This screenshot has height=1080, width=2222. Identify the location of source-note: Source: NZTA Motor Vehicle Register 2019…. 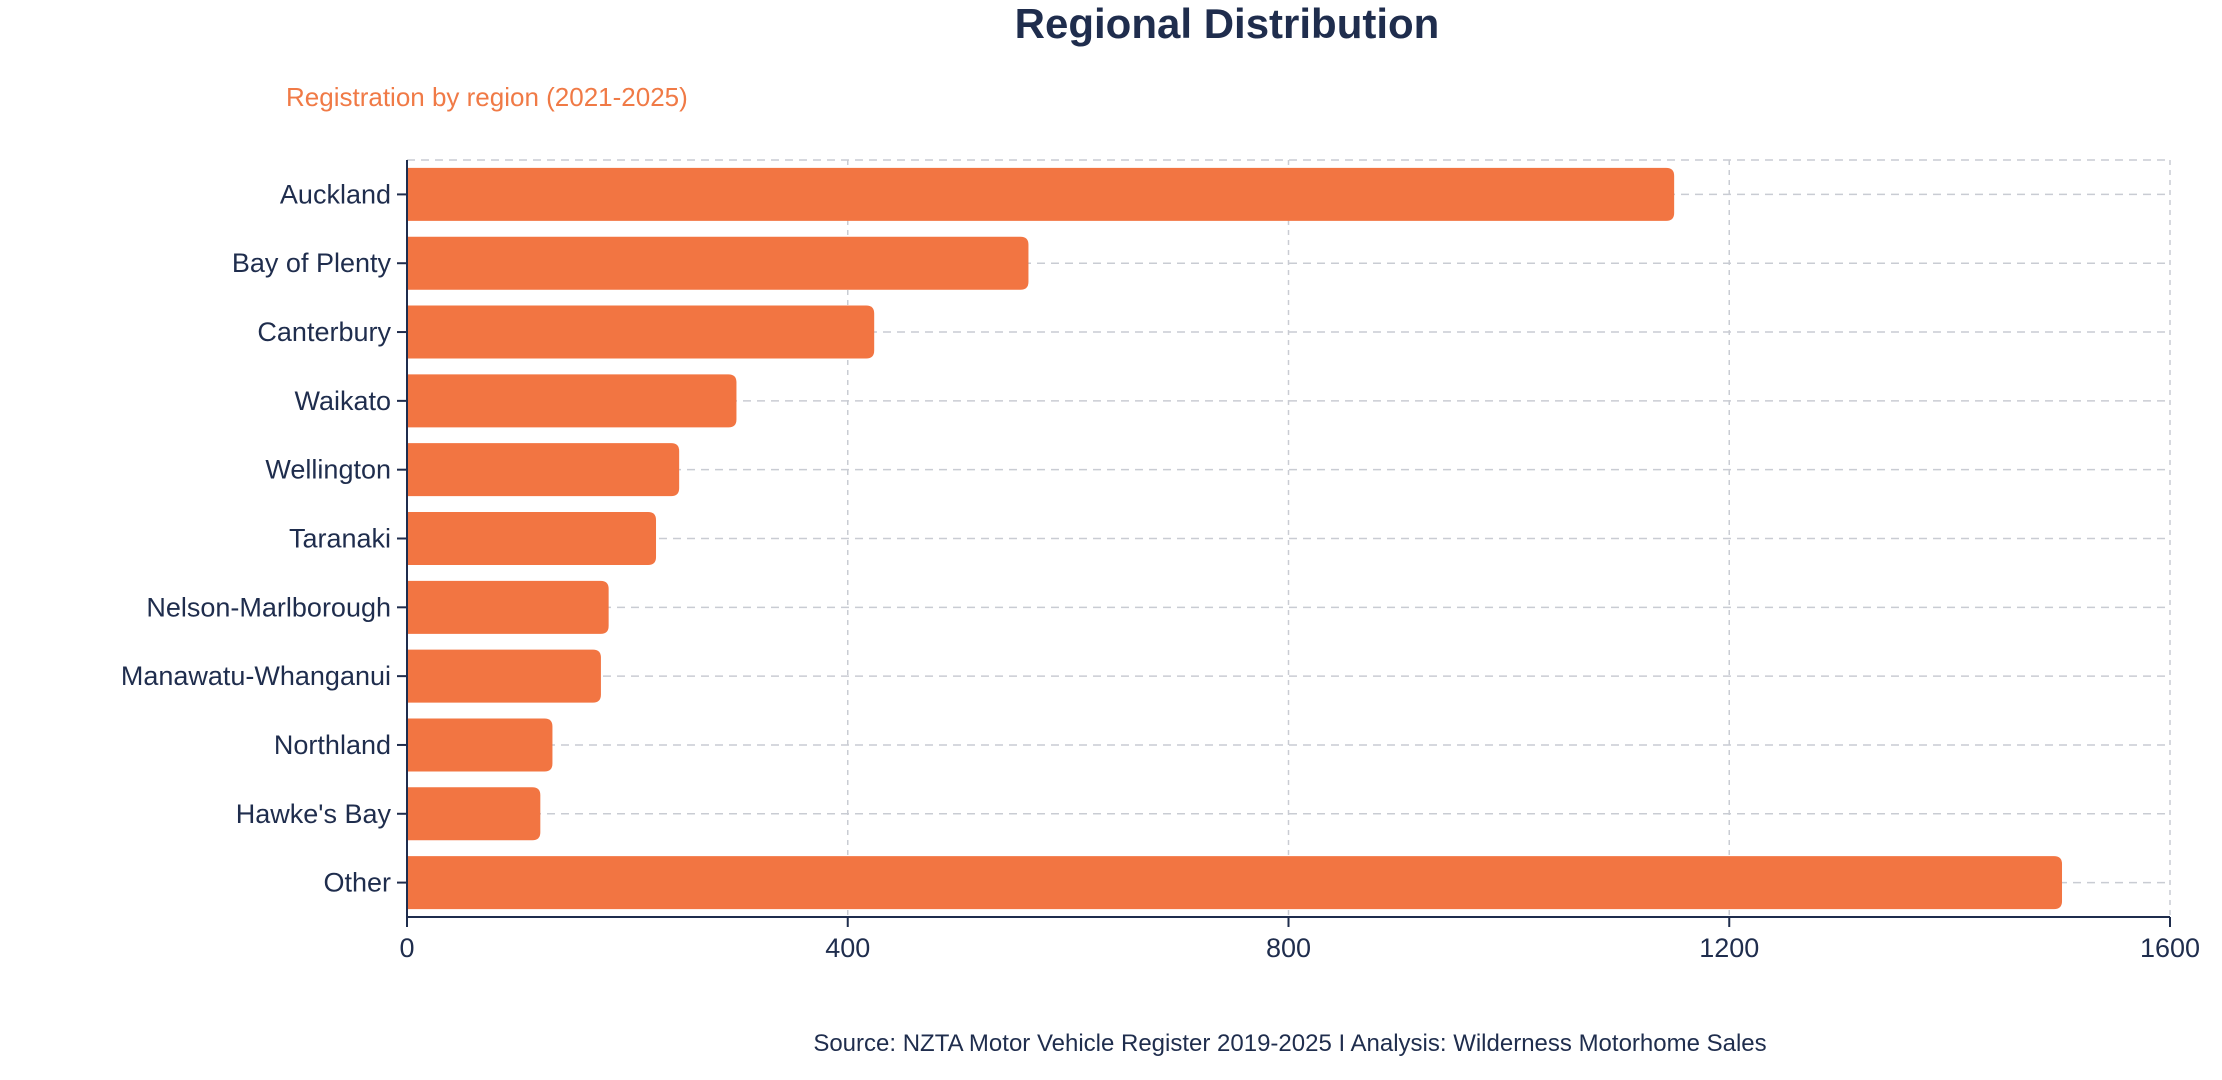
(1290, 1043).